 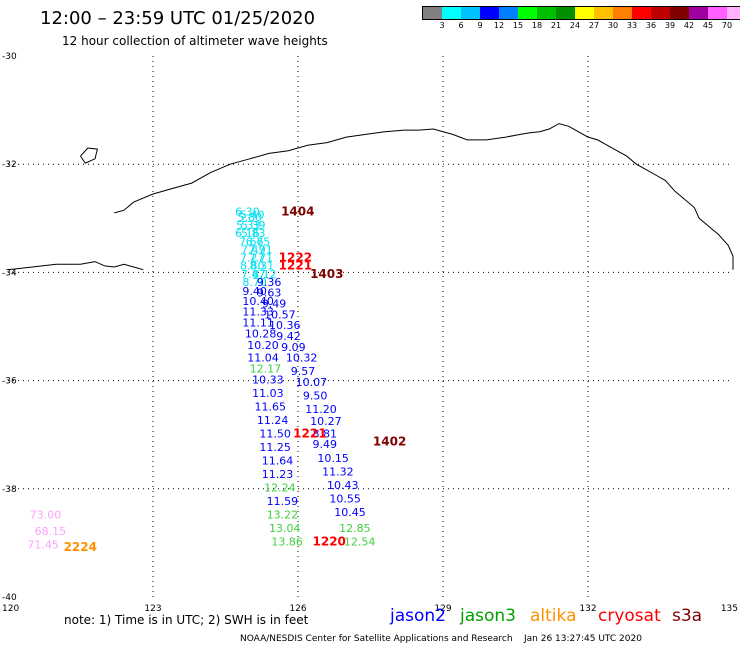 What do you see at coordinates (333, 458) in the screenshot?
I see `wave-height-label: 10.15` at bounding box center [333, 458].